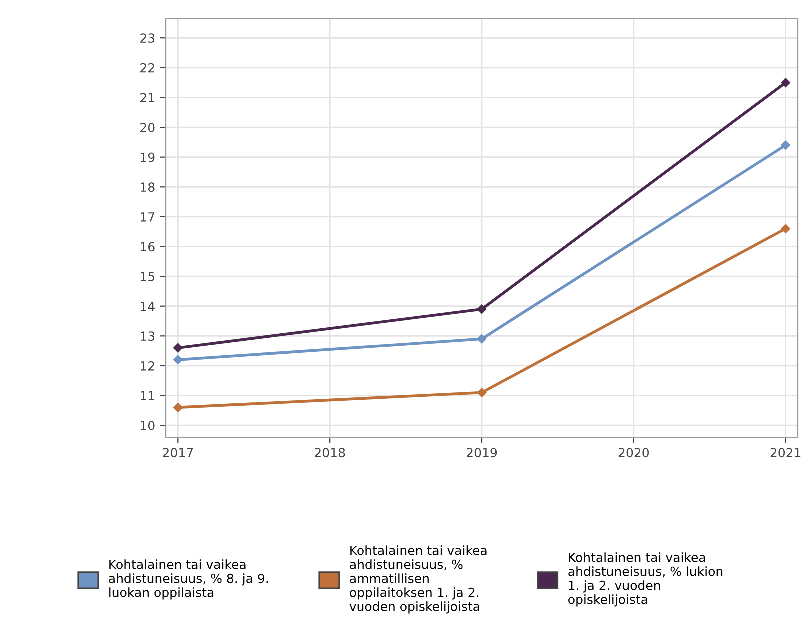  Describe the element at coordinates (147, 127) in the screenshot. I see `y-tick-label: 20` at that location.